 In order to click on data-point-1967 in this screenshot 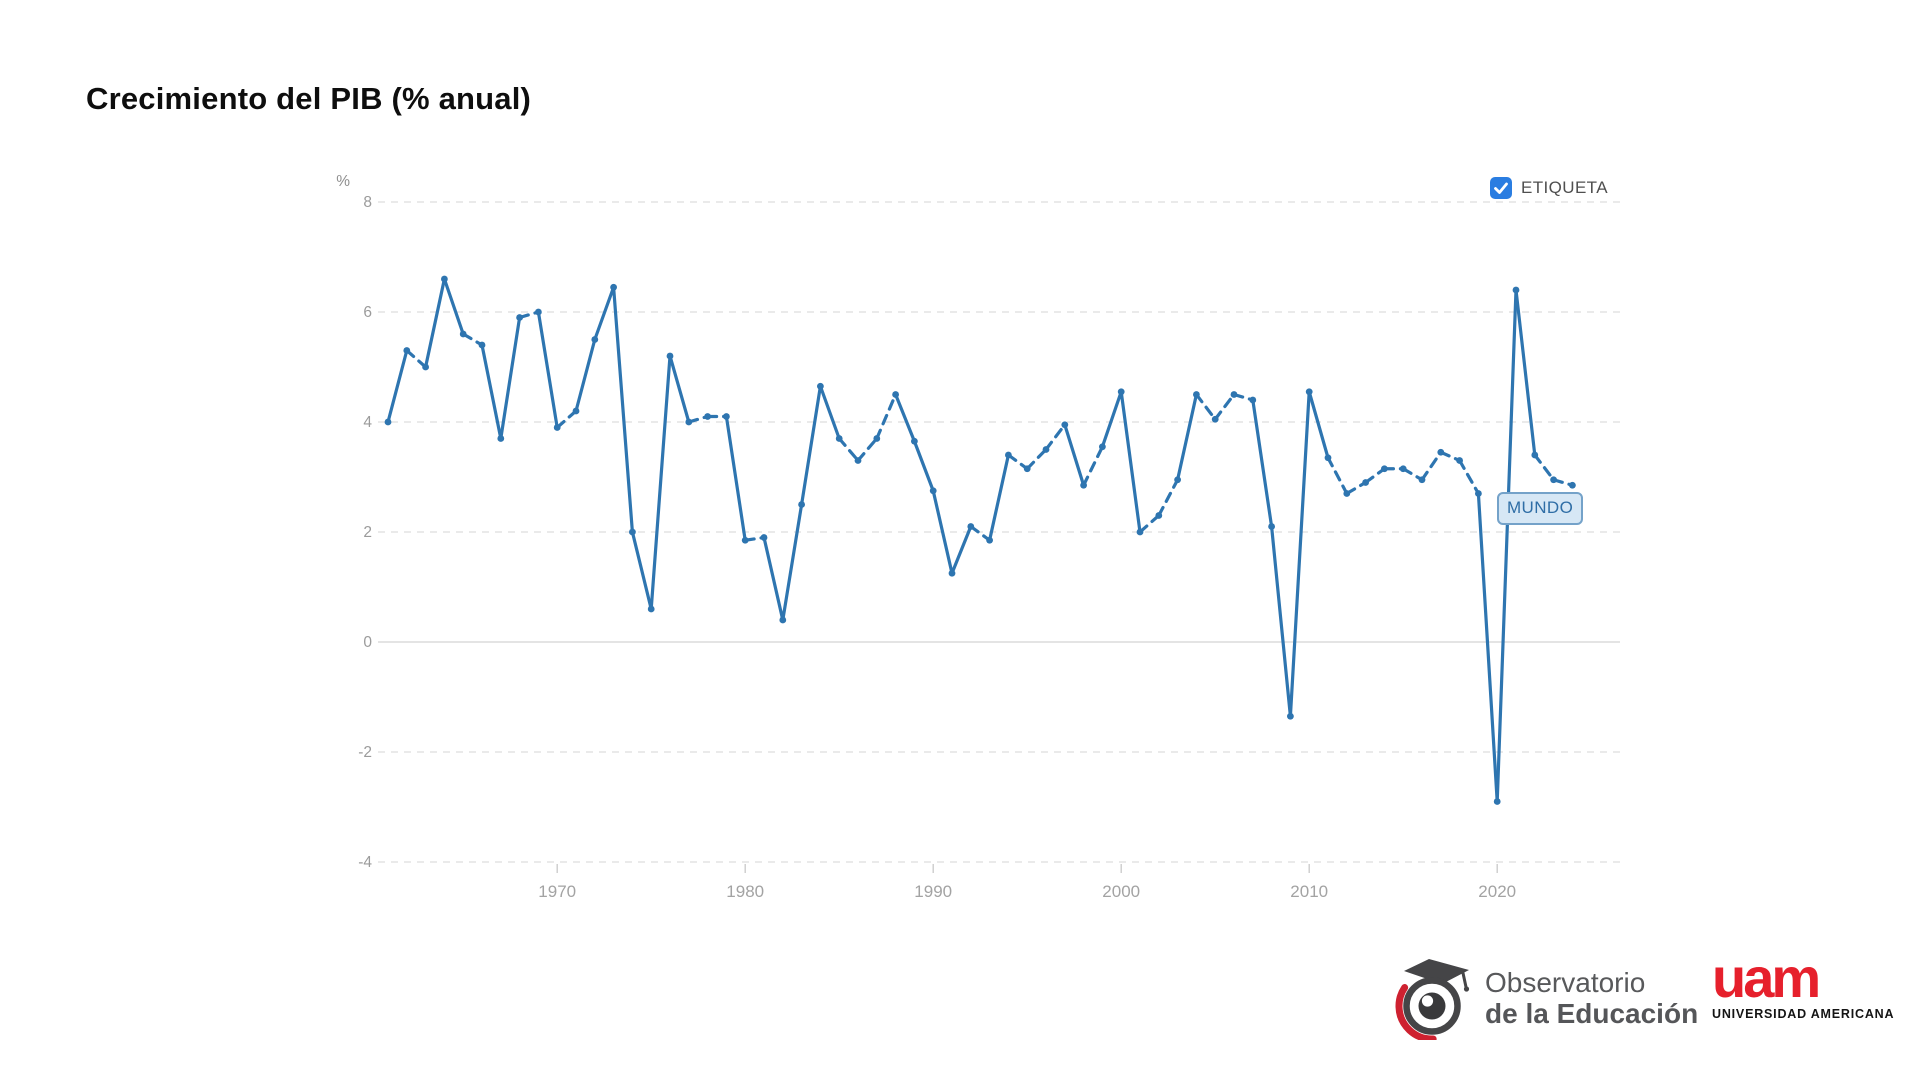, I will do `click(501, 438)`.